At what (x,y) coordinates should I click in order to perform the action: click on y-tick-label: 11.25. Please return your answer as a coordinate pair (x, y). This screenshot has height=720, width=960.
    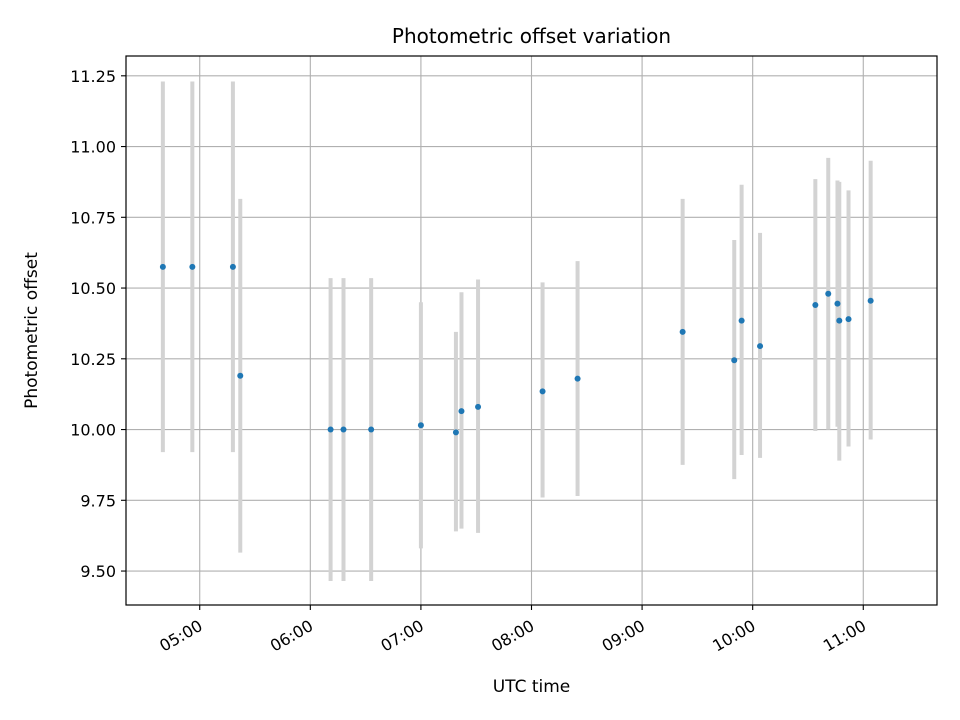
    Looking at the image, I should click on (93, 76).